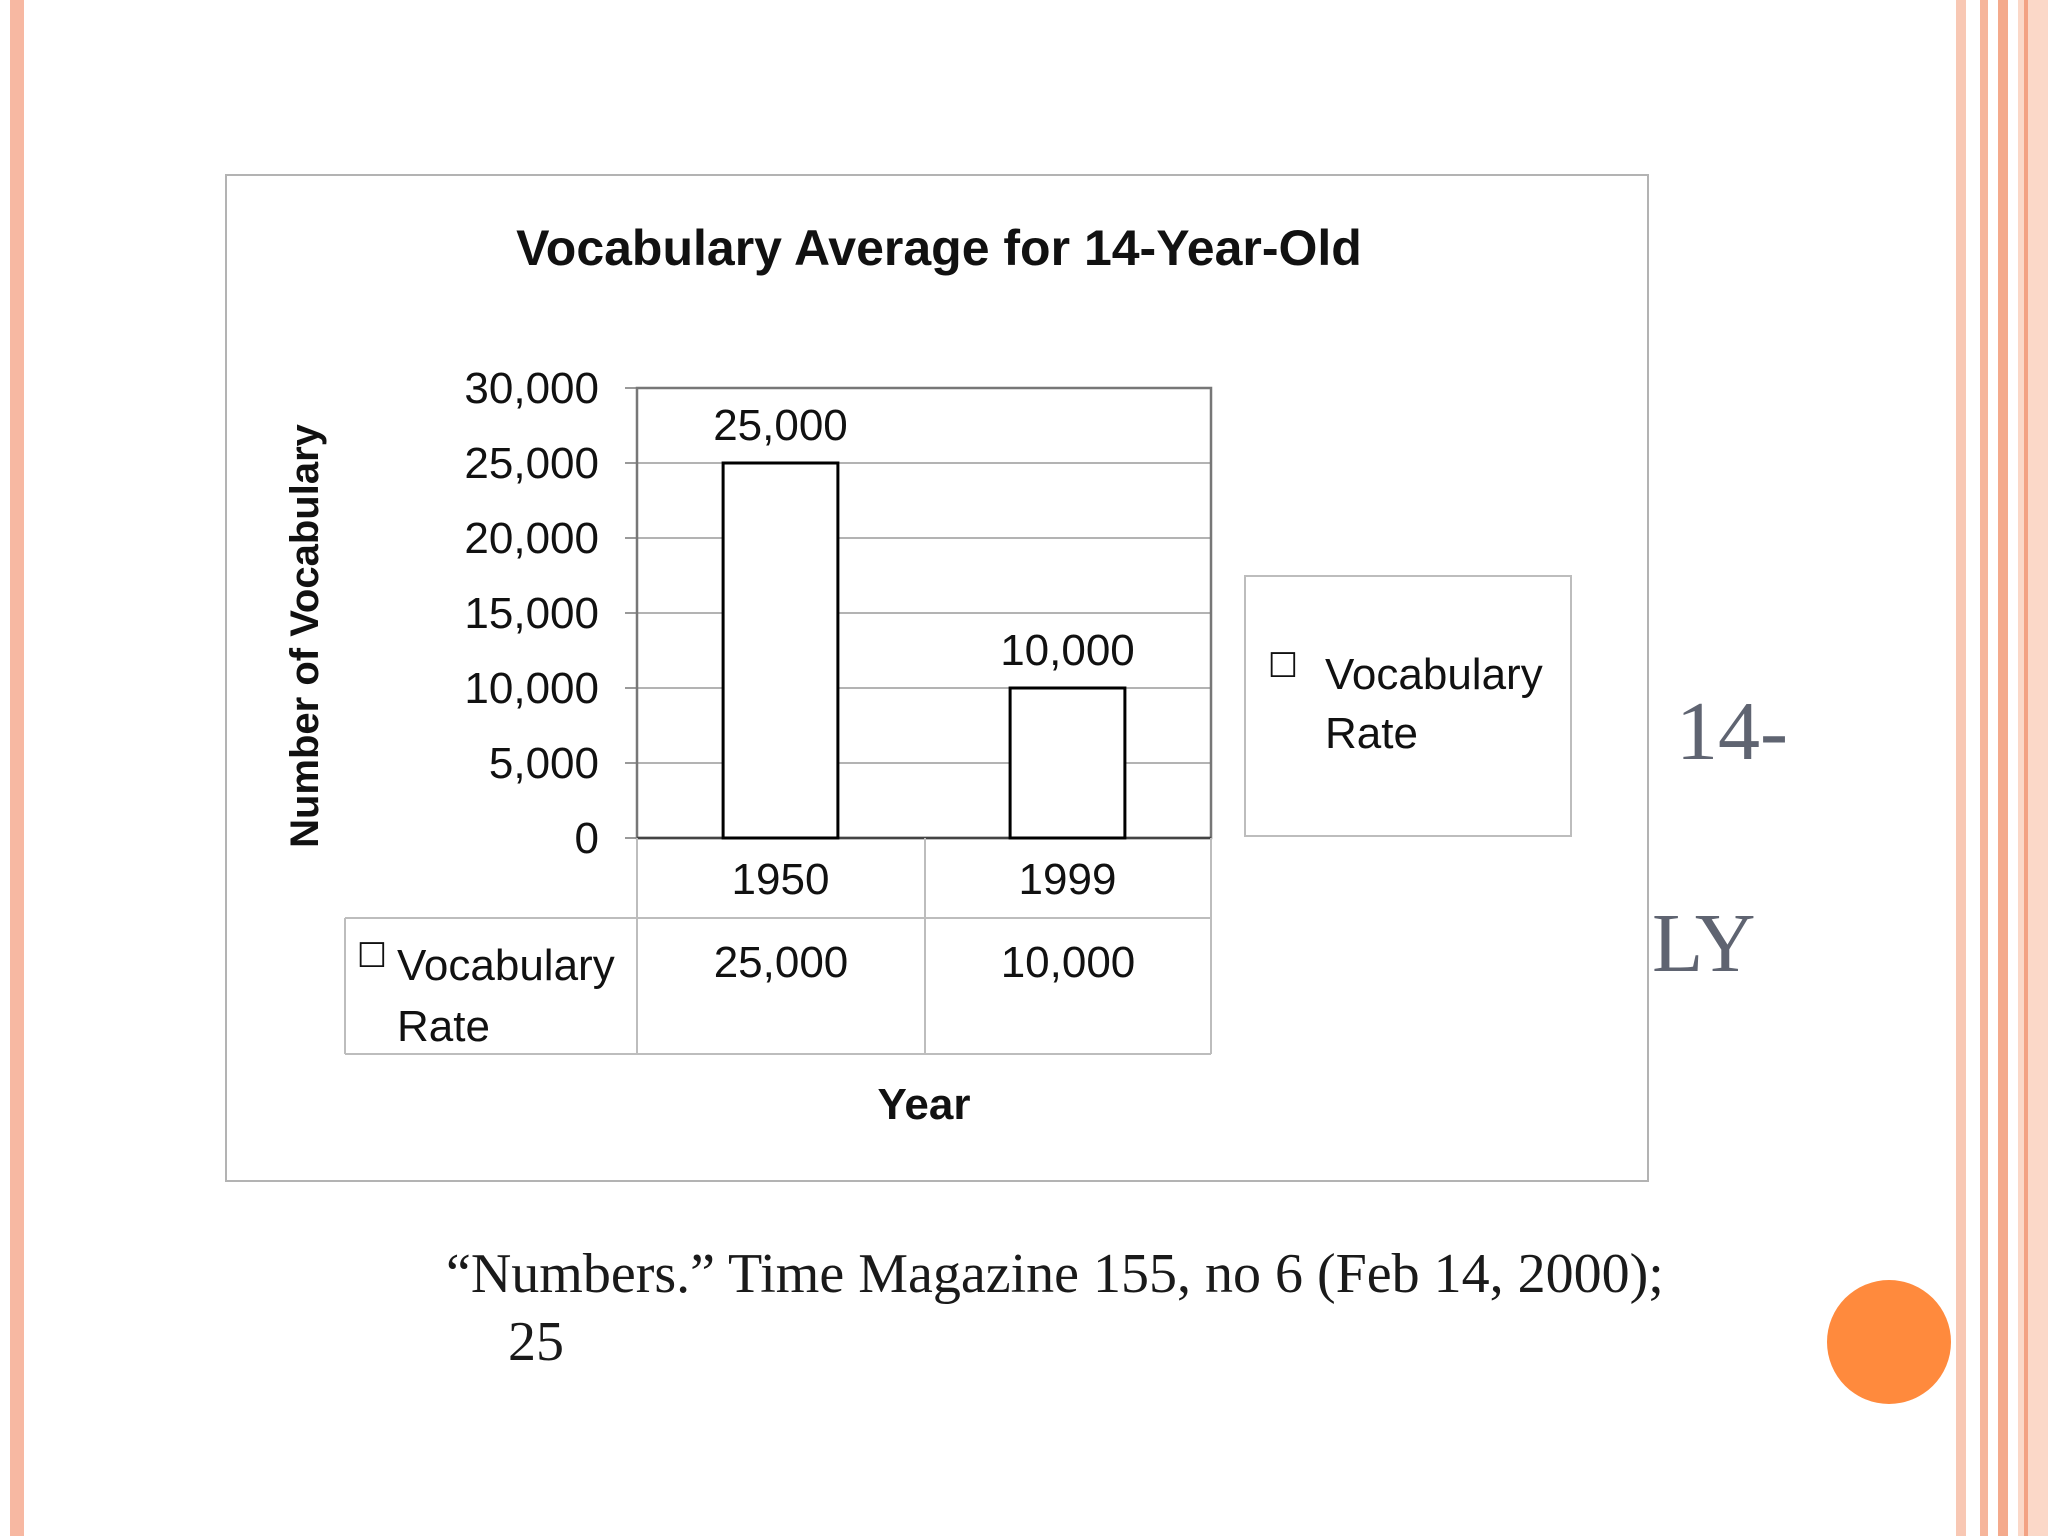  I want to click on bar-1950, so click(780, 650).